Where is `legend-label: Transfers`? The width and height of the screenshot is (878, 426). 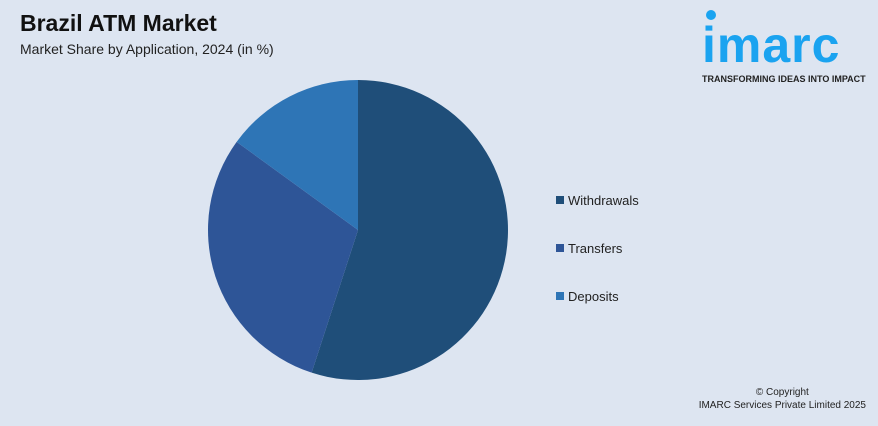
legend-label: Transfers is located at coordinates (595, 248).